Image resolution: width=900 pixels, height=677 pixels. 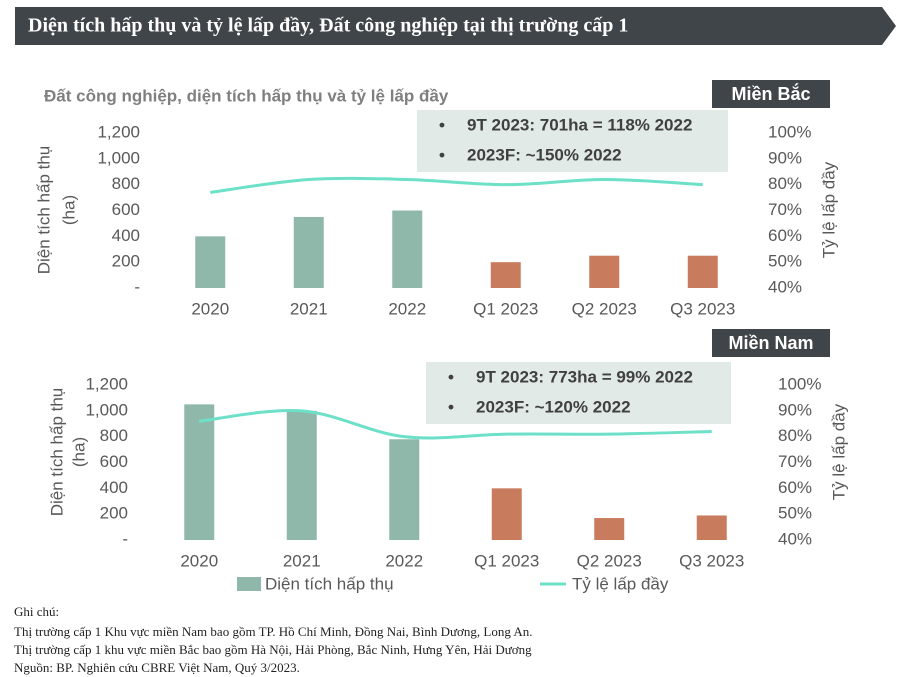 What do you see at coordinates (620, 583) in the screenshot?
I see `legend-label: Tỷ lệ lấp đầy` at bounding box center [620, 583].